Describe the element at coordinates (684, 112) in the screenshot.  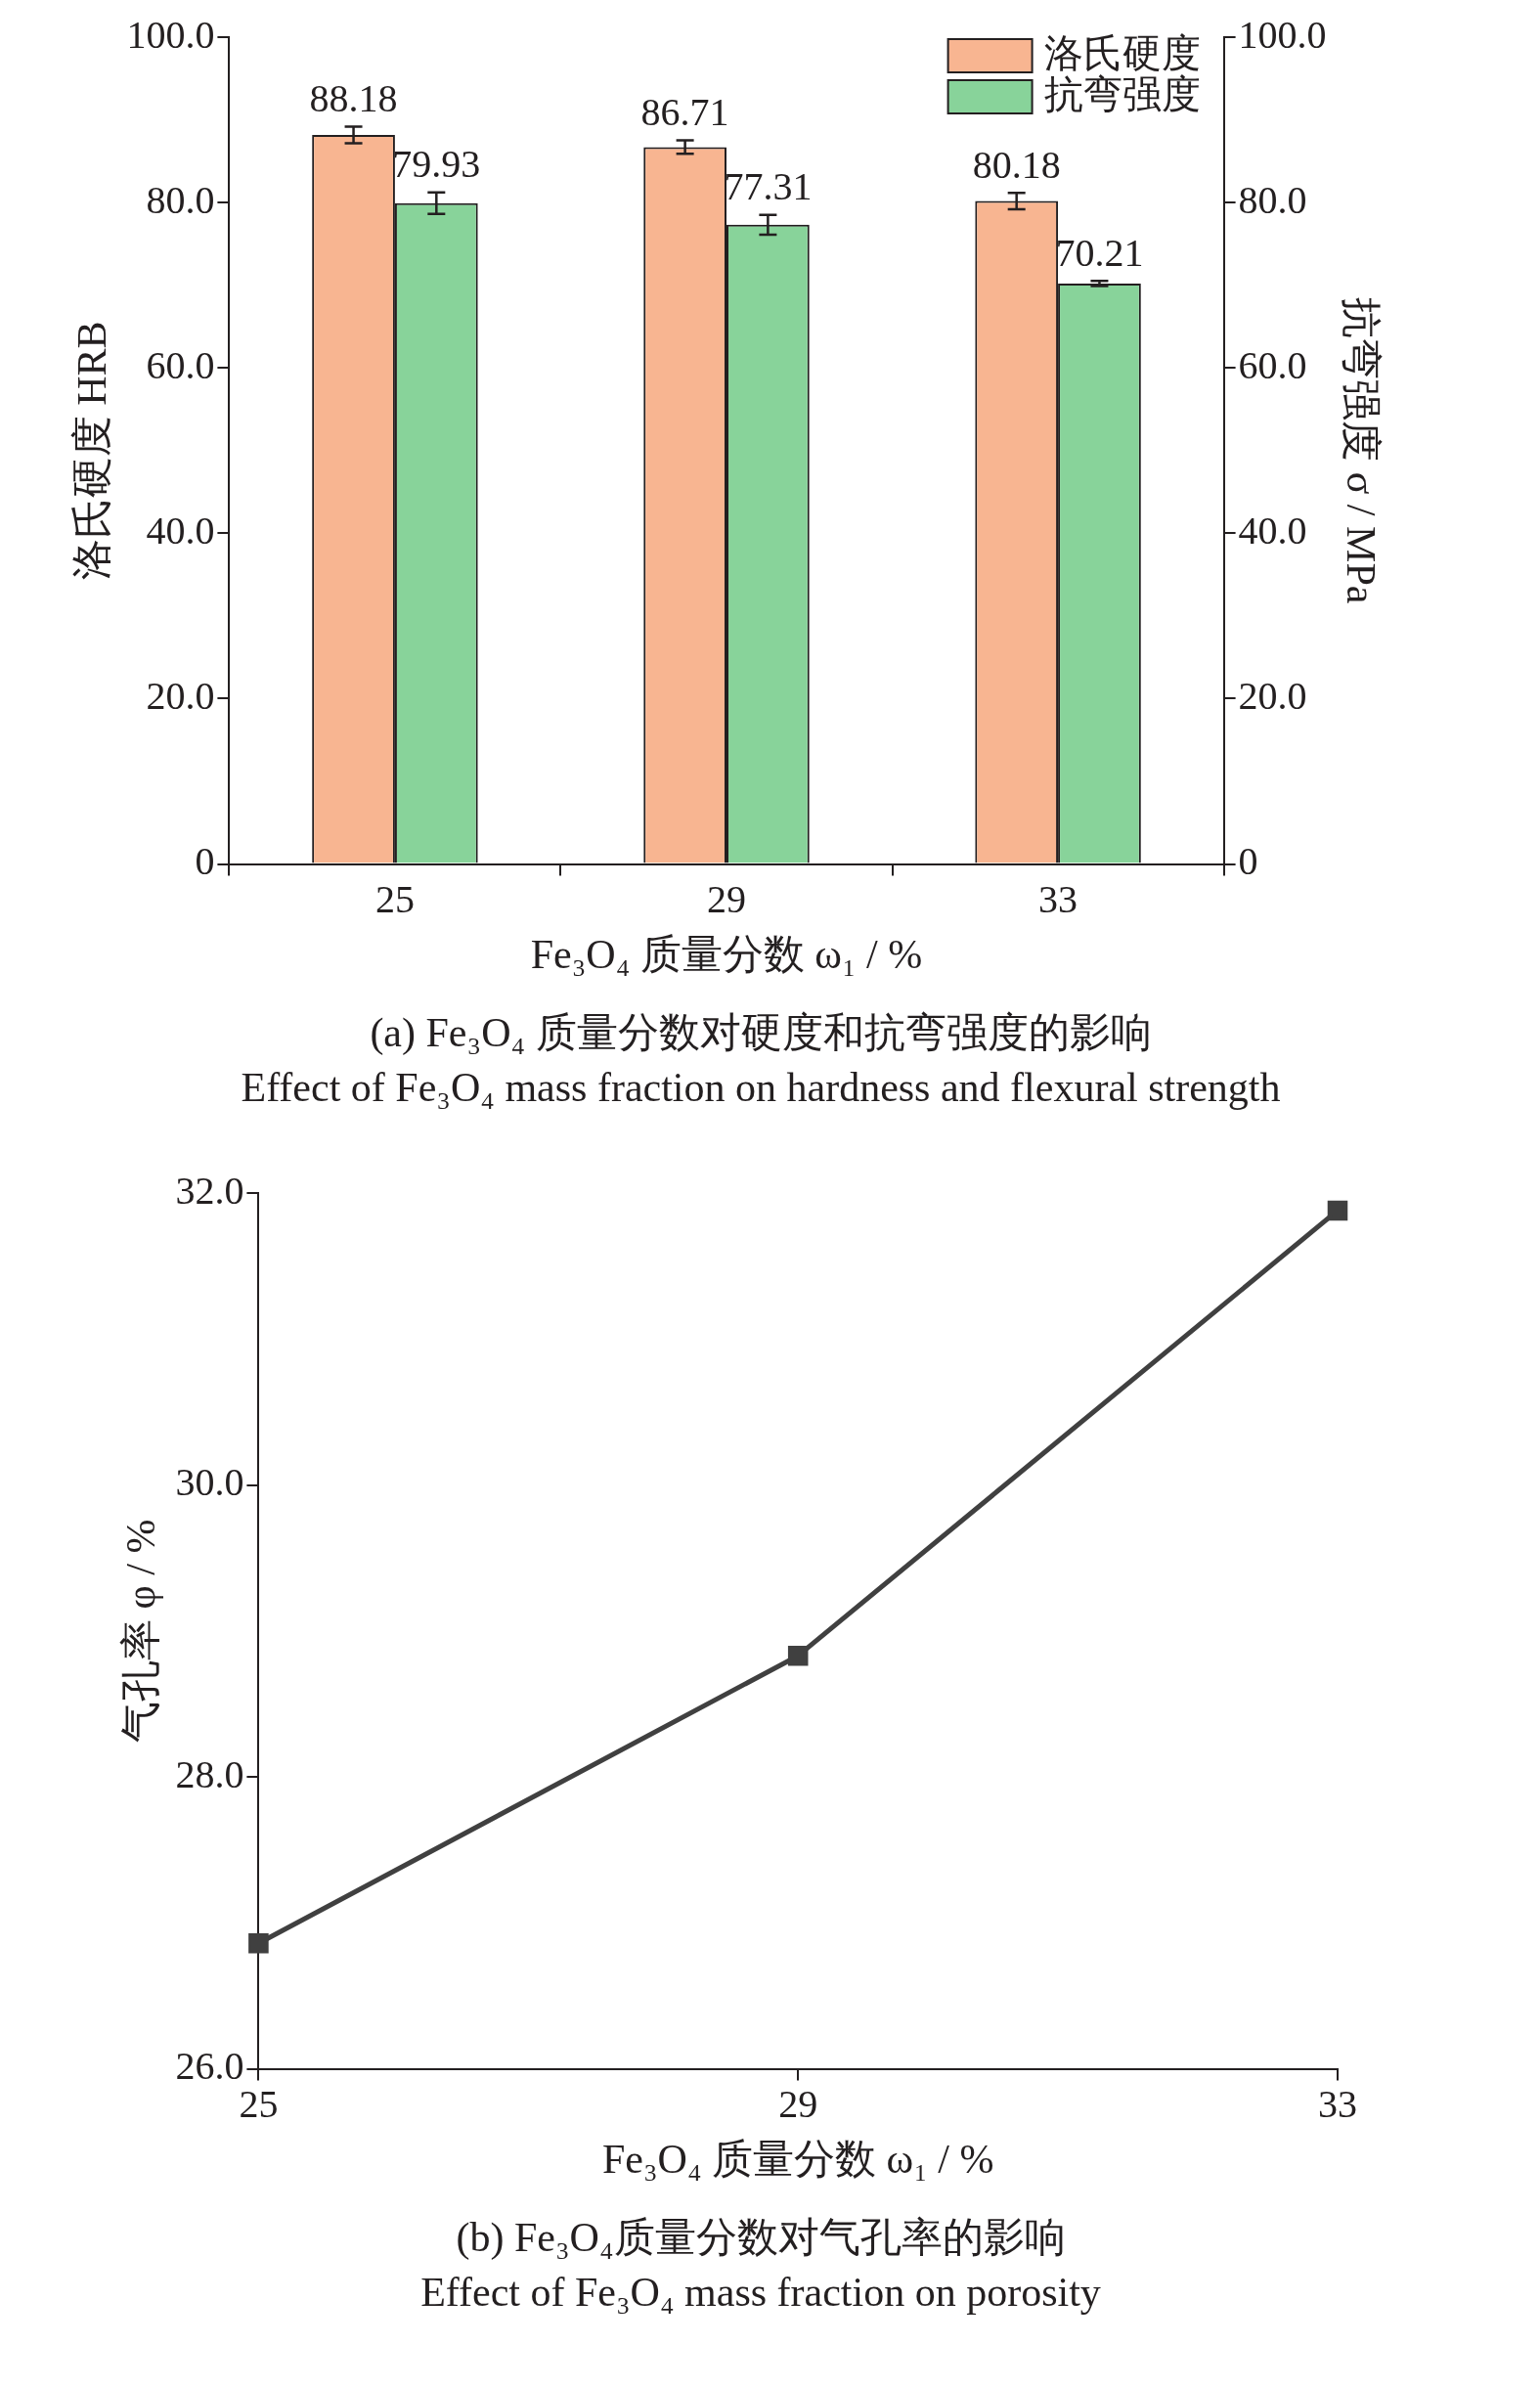
I see `data-label: 86.71` at that location.